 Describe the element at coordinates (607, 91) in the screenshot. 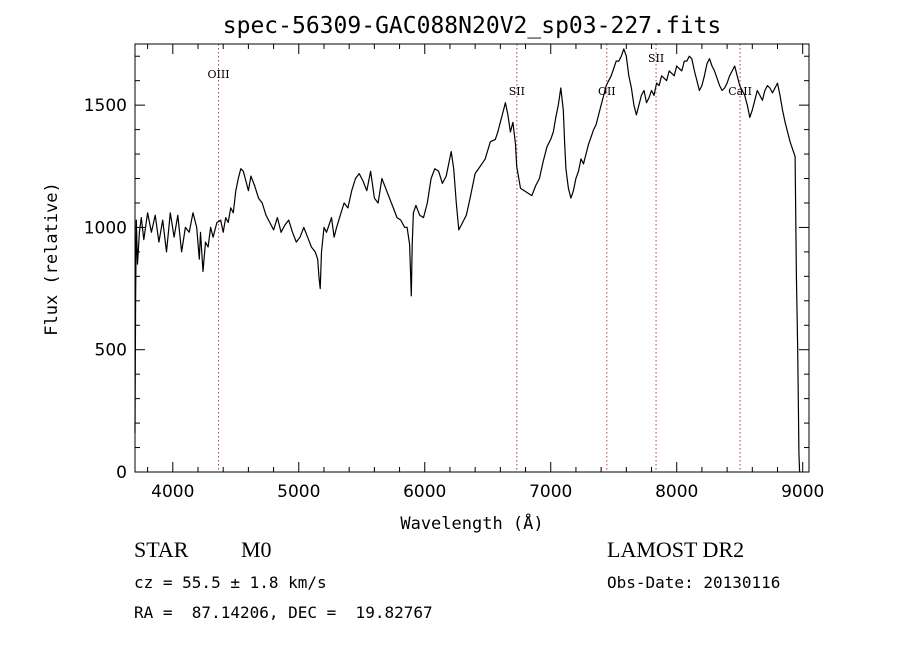

I see `spectral-line-label: OII` at that location.